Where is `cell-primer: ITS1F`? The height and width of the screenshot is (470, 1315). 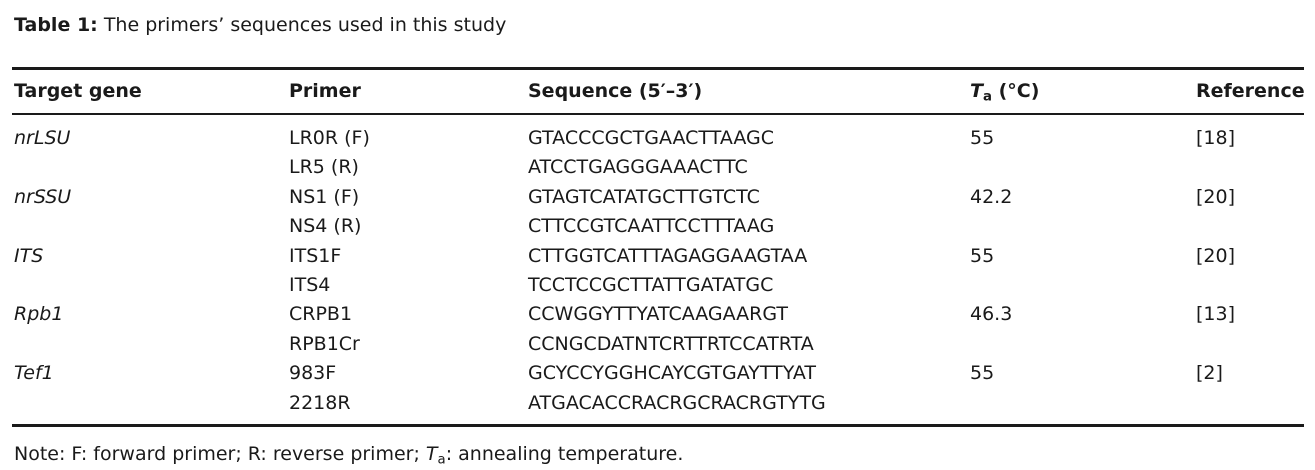
cell-primer: ITS1F is located at coordinates (315, 256).